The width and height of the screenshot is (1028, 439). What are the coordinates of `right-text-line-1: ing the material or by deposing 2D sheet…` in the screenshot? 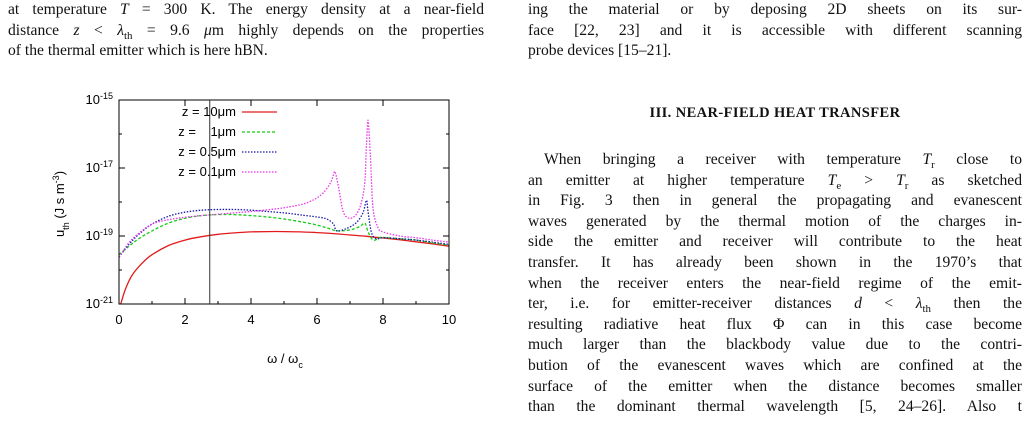 It's located at (775, 9).